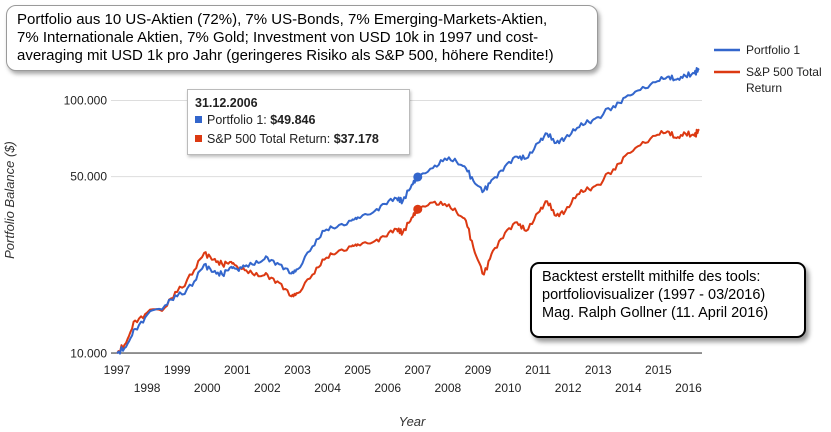  What do you see at coordinates (226, 103) in the screenshot?
I see `tooltip-date: 31.12.2006` at bounding box center [226, 103].